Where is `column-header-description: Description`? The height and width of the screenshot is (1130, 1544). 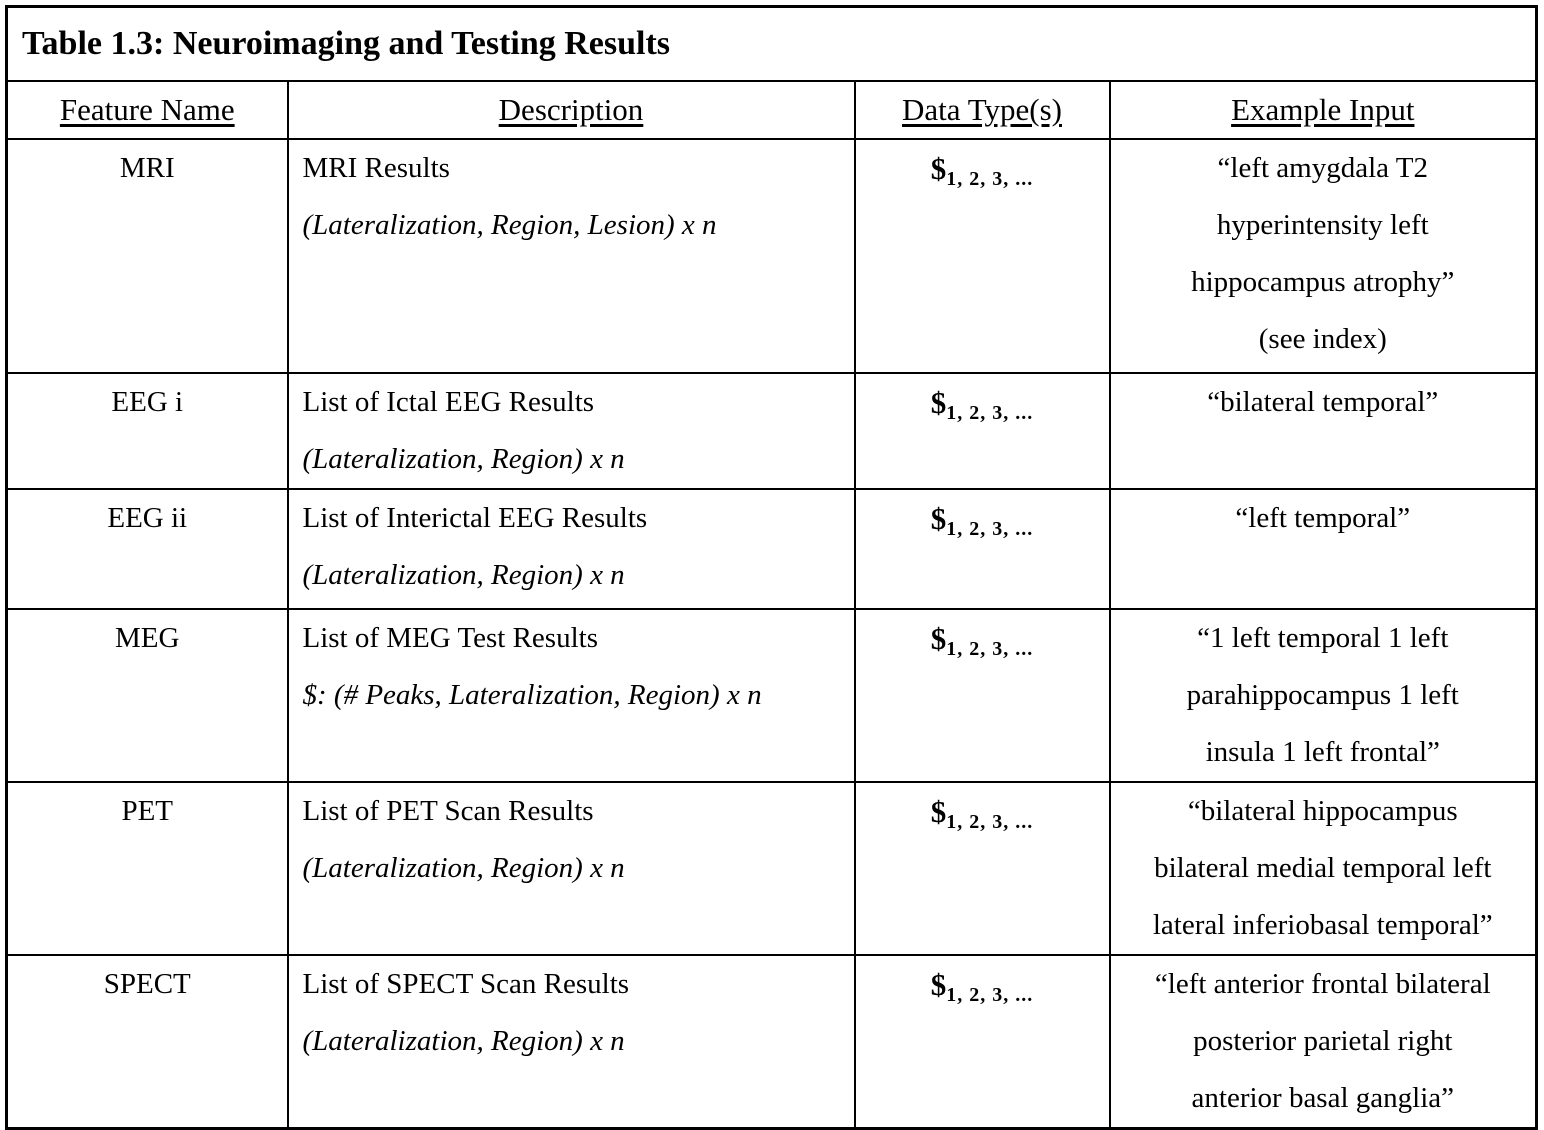 column-header-description: Description is located at coordinates (571, 110).